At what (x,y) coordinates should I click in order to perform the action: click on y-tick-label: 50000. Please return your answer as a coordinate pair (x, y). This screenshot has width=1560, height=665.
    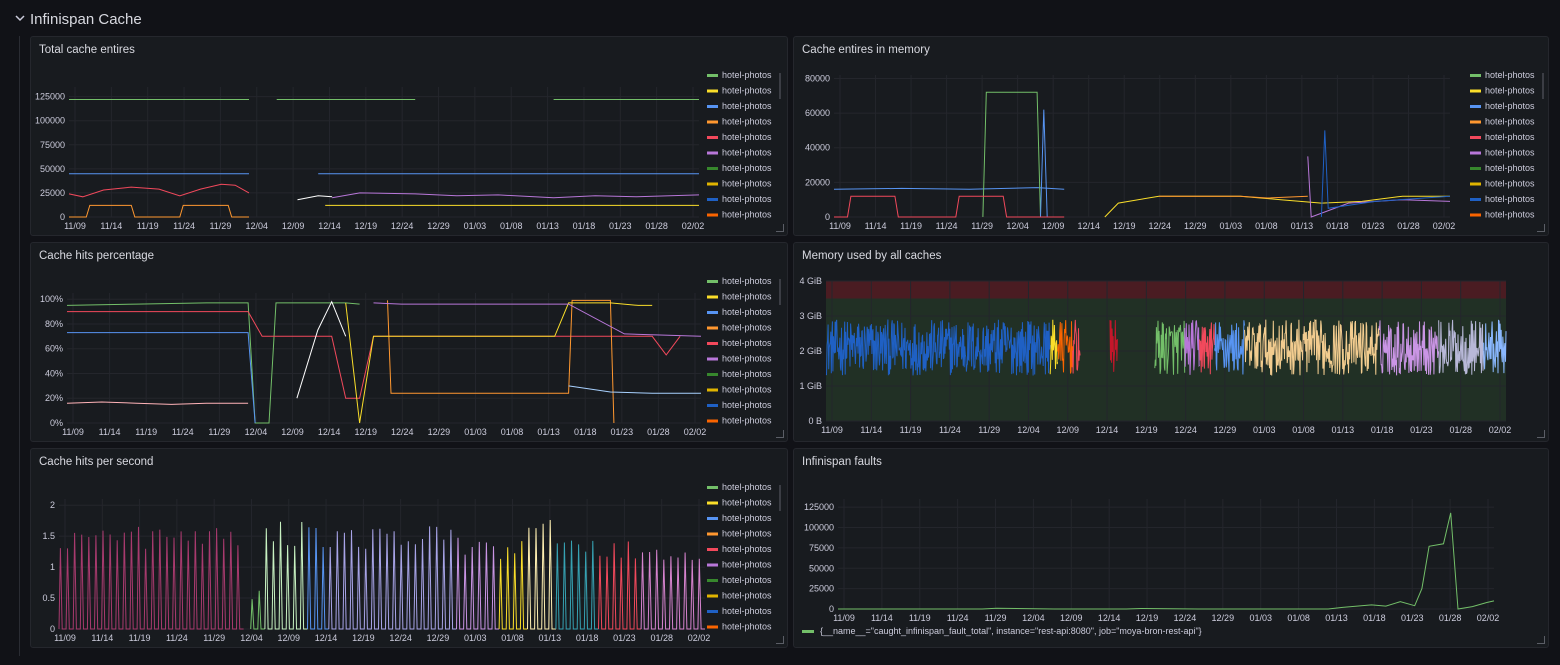
    Looking at the image, I should click on (821, 568).